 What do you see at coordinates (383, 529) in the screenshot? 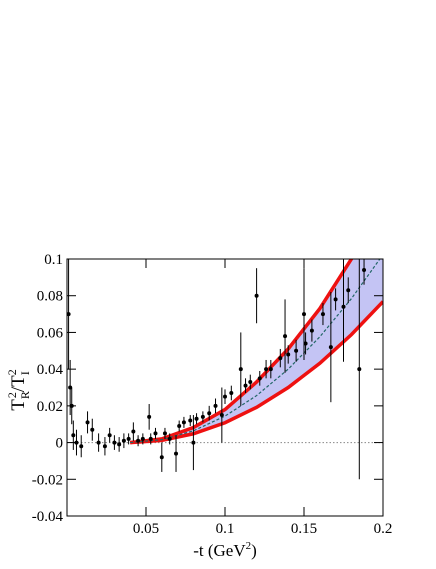
I see `x-tick-label: 0.2` at bounding box center [383, 529].